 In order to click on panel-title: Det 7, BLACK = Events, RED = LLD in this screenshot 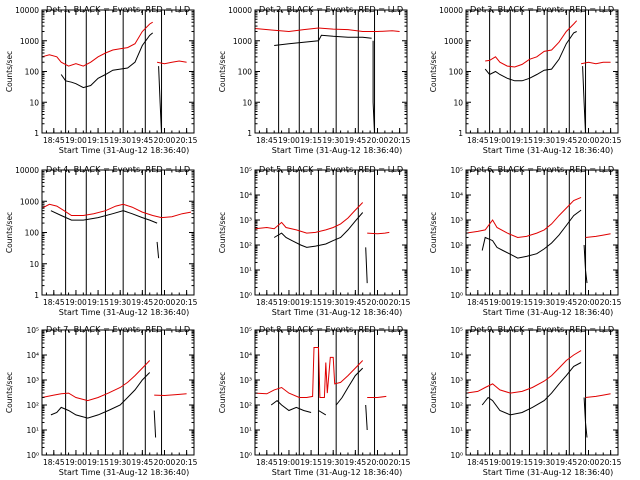, I will do `click(118, 329)`.